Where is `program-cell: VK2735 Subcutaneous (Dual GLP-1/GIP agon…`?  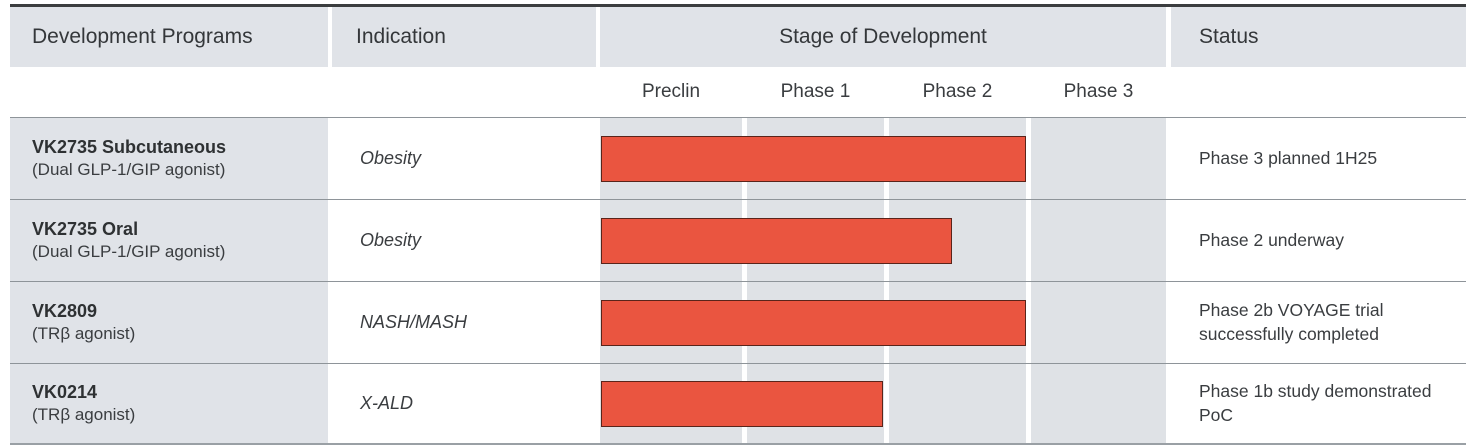
program-cell: VK2735 Subcutaneous (Dual GLP-1/GIP agon… is located at coordinates (169, 158).